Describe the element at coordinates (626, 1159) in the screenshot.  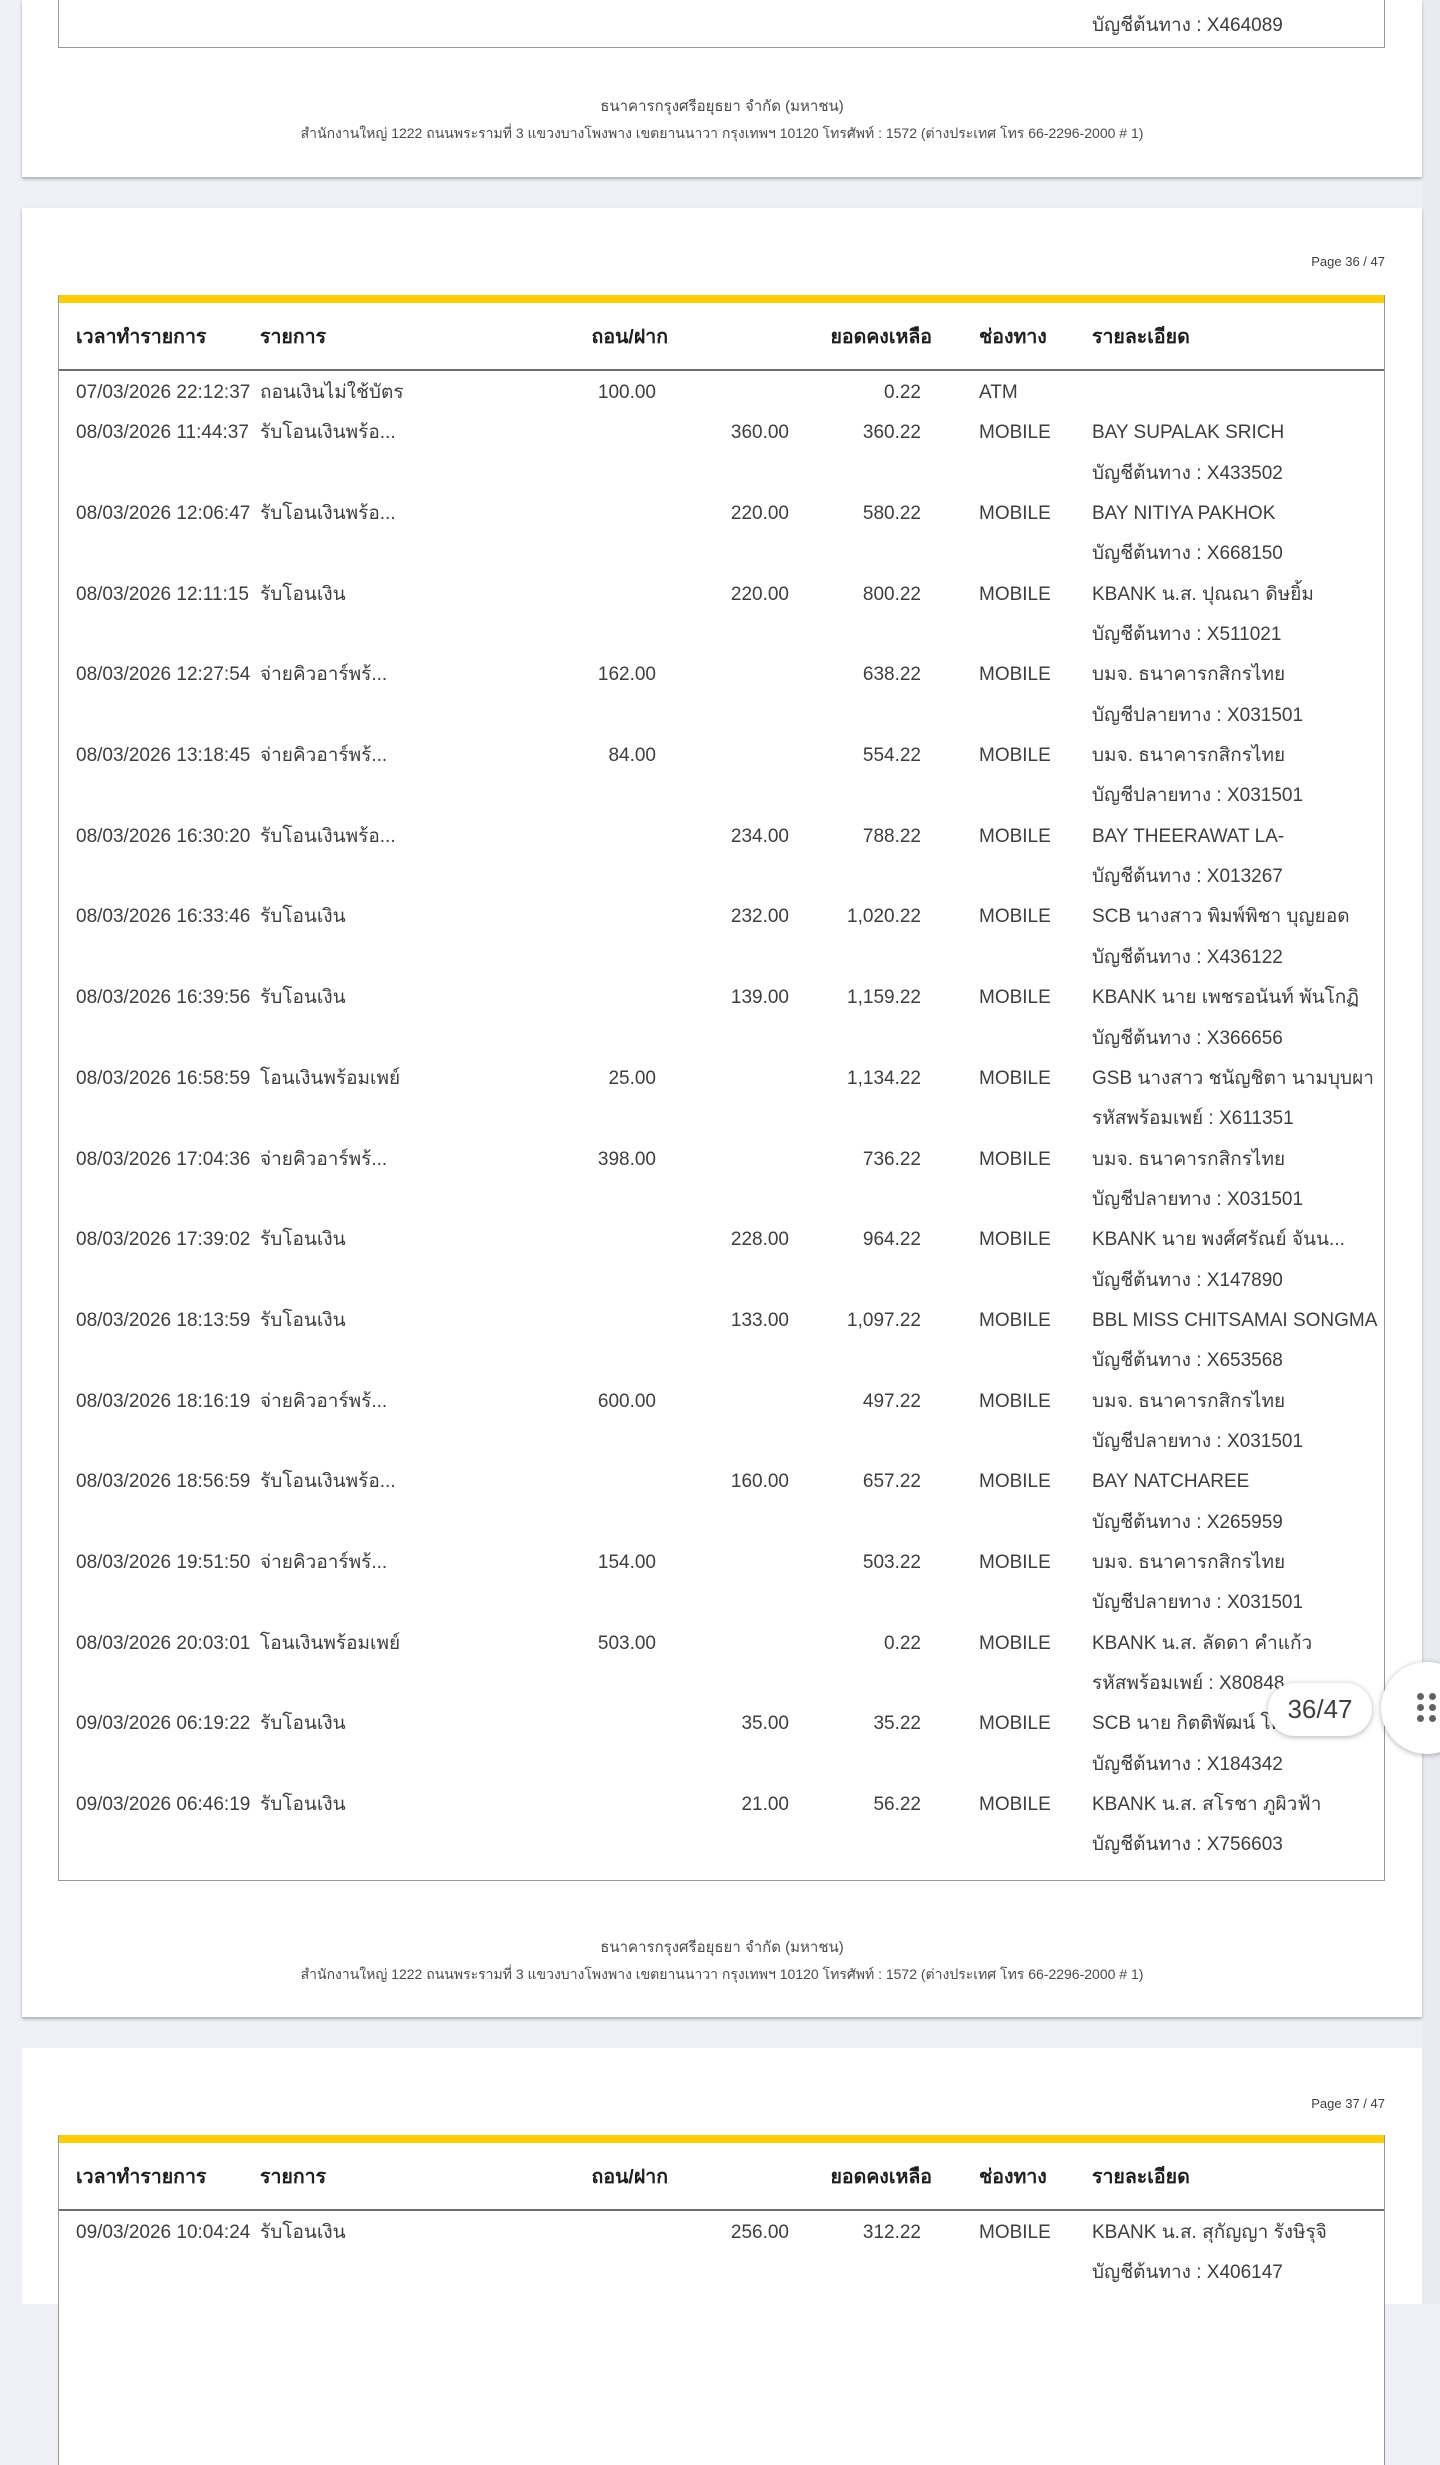
I see `cell-withdrawal: 398.00` at that location.